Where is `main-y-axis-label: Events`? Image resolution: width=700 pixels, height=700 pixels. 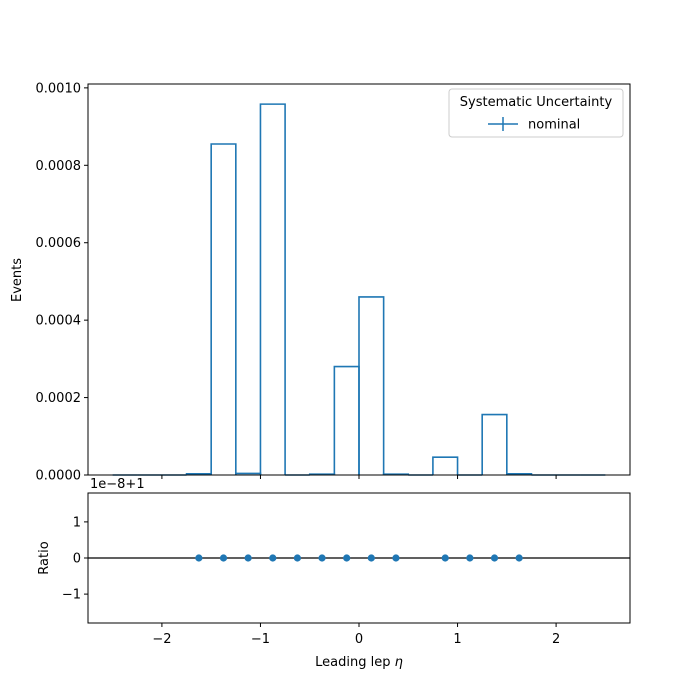 main-y-axis-label: Events is located at coordinates (17, 280).